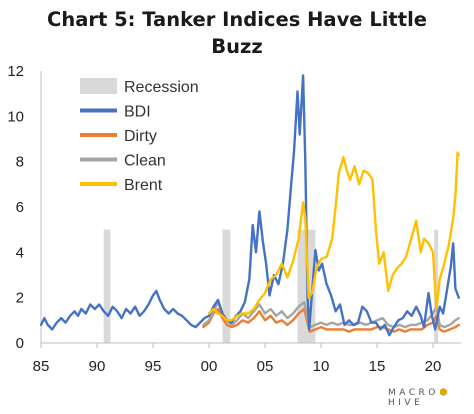 This screenshot has height=414, width=474. What do you see at coordinates (143, 185) in the screenshot?
I see `legend-label-brent: Brent` at bounding box center [143, 185].